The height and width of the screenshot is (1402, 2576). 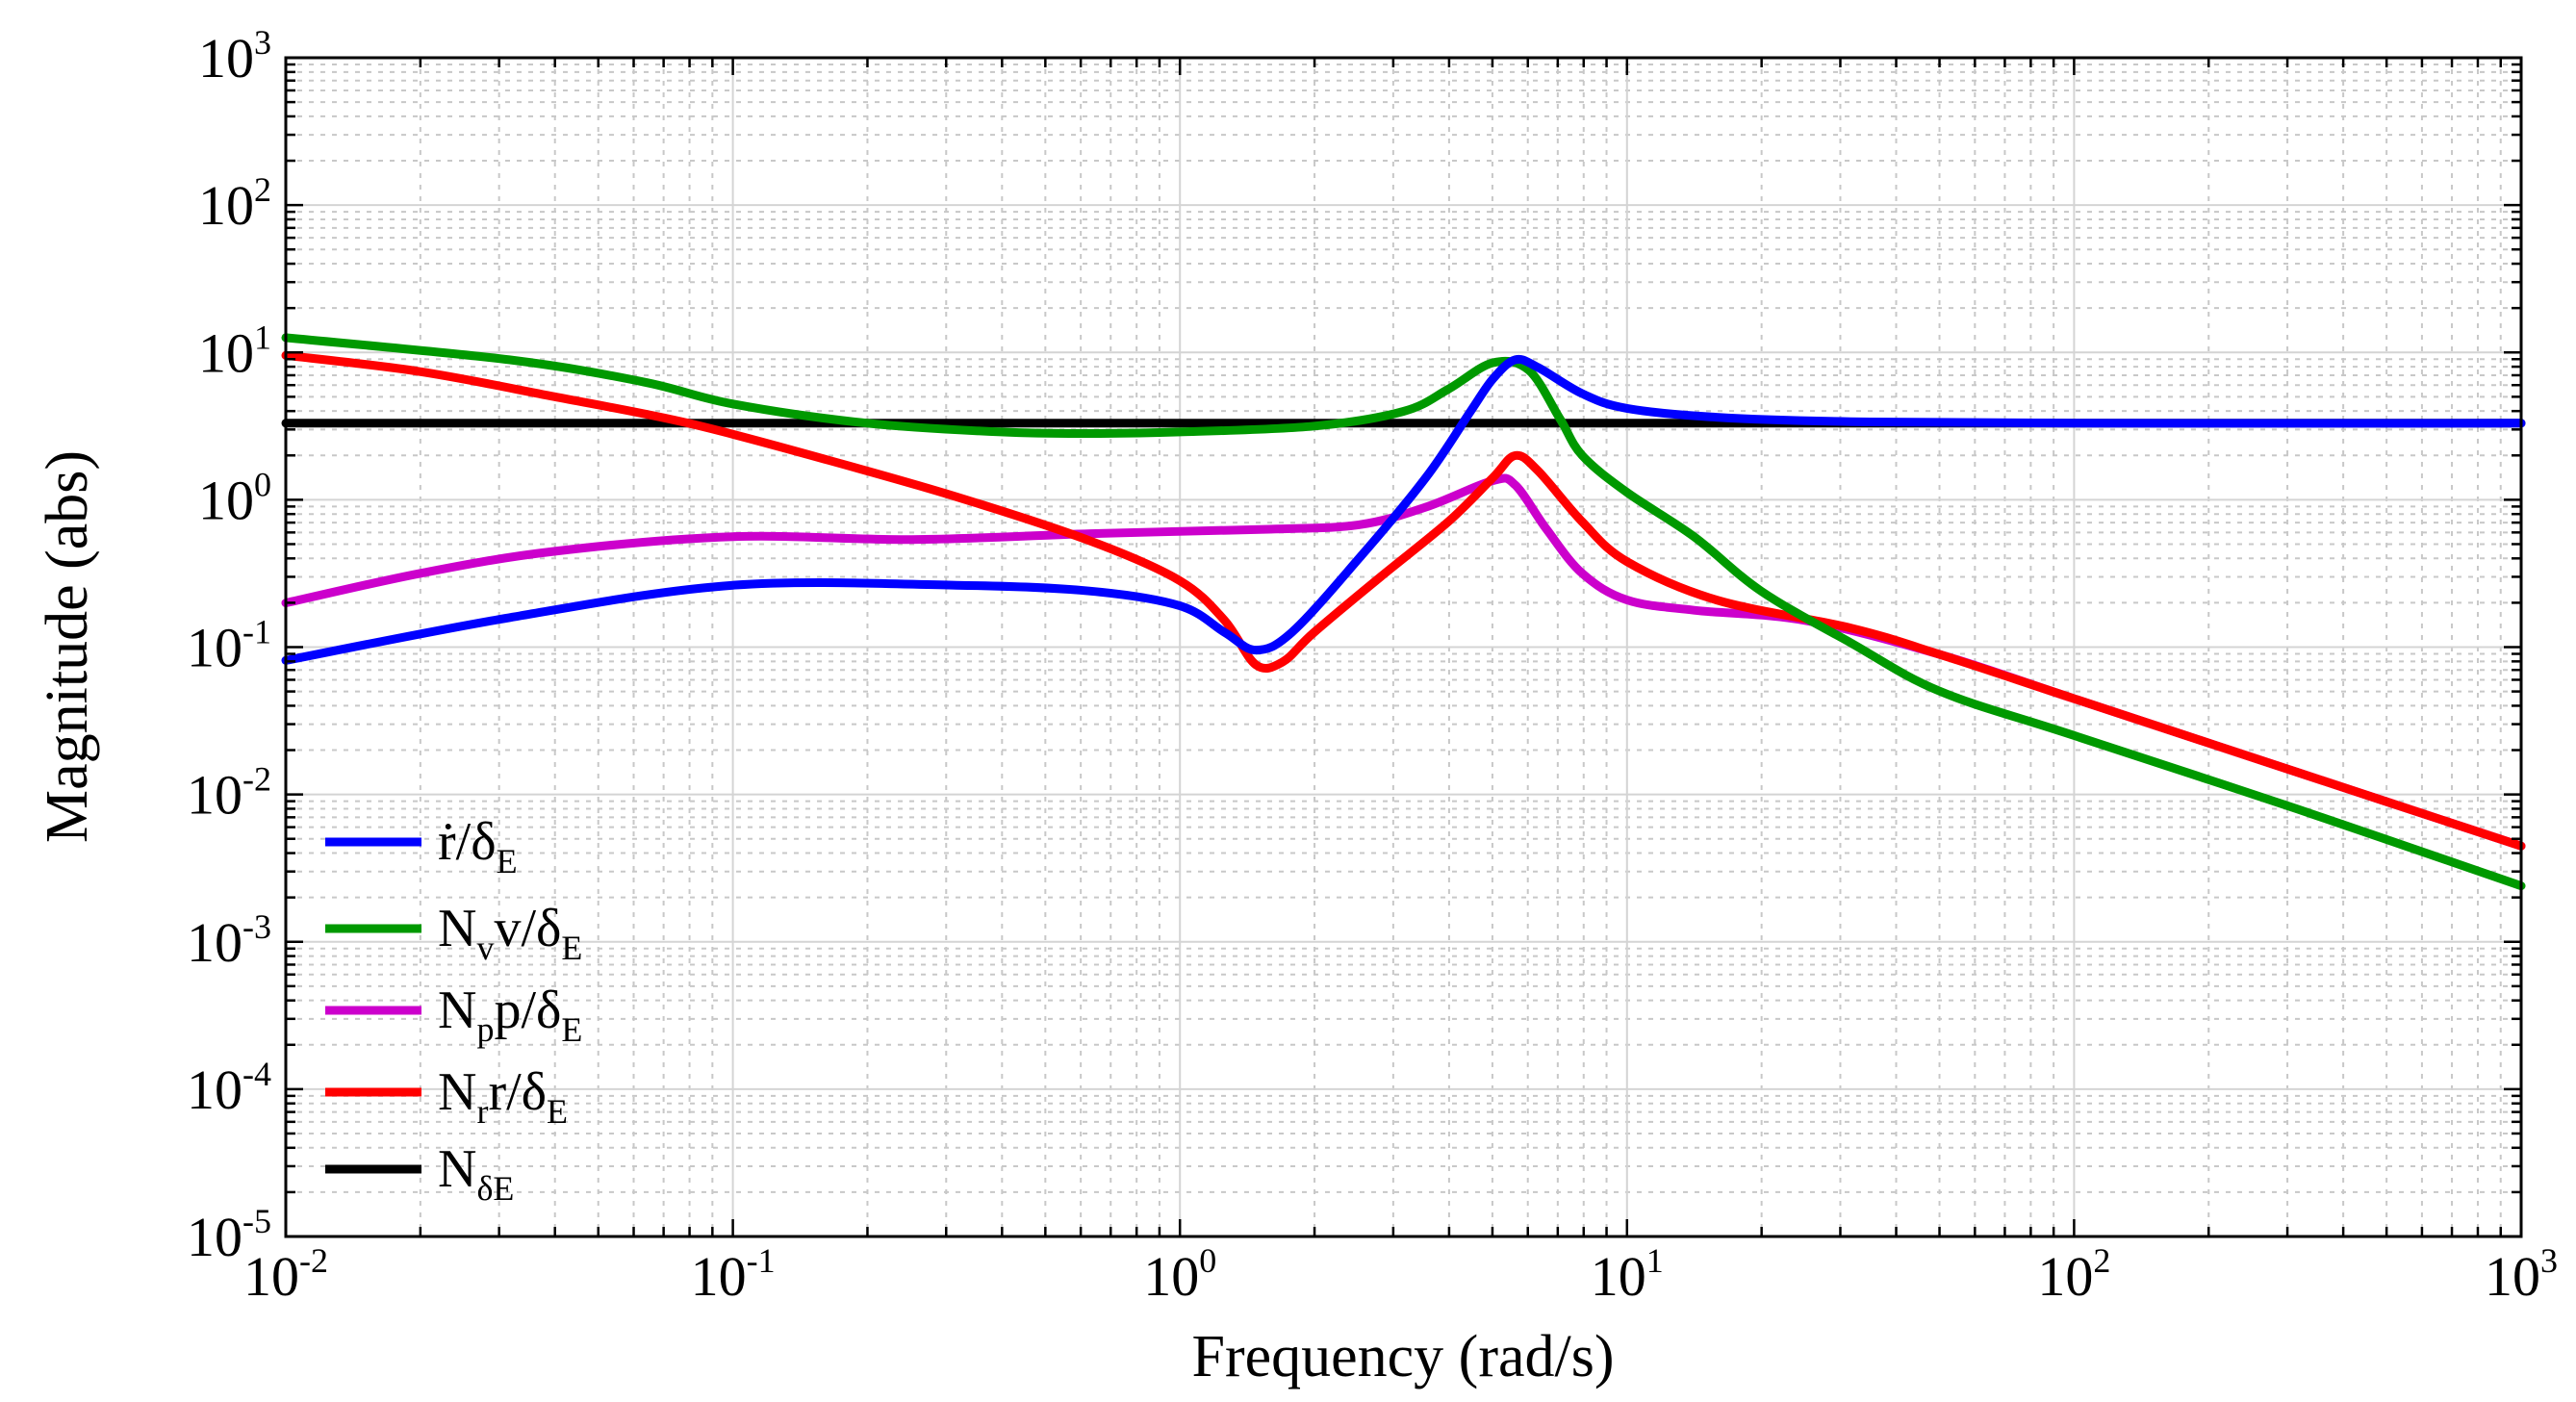 I want to click on y-tick-label: 10², so click(x=234, y=203).